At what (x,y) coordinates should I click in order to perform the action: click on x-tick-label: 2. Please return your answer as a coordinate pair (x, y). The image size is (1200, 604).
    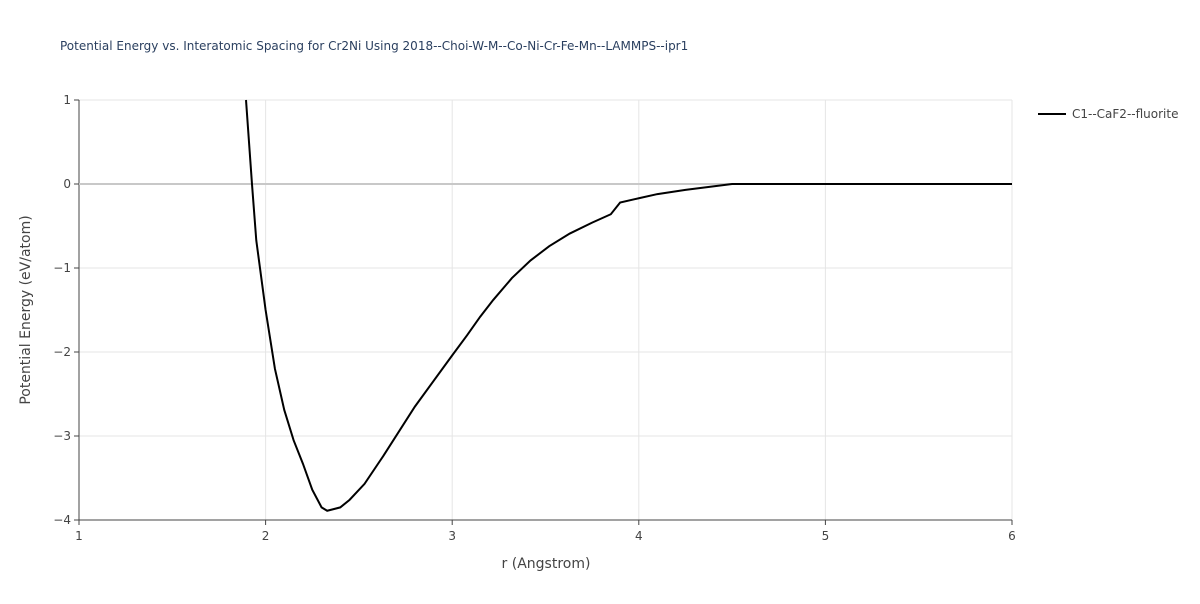
    Looking at the image, I should click on (266, 536).